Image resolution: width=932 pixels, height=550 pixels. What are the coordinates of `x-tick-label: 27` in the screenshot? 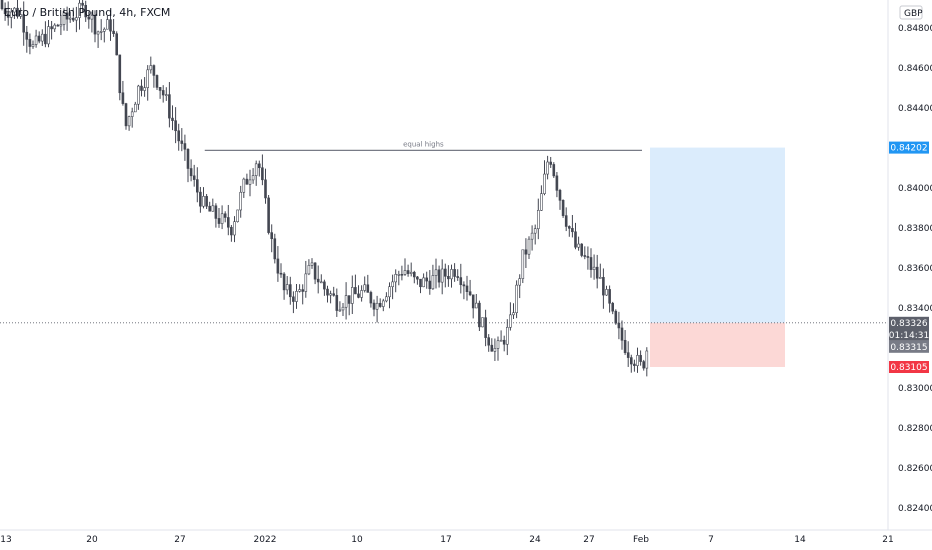 It's located at (179, 540).